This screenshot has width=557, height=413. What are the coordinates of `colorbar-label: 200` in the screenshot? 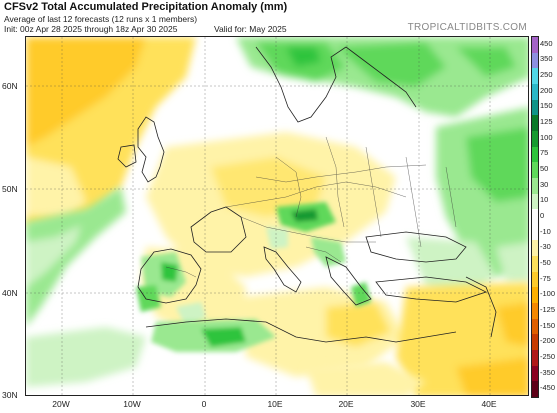 It's located at (546, 90).